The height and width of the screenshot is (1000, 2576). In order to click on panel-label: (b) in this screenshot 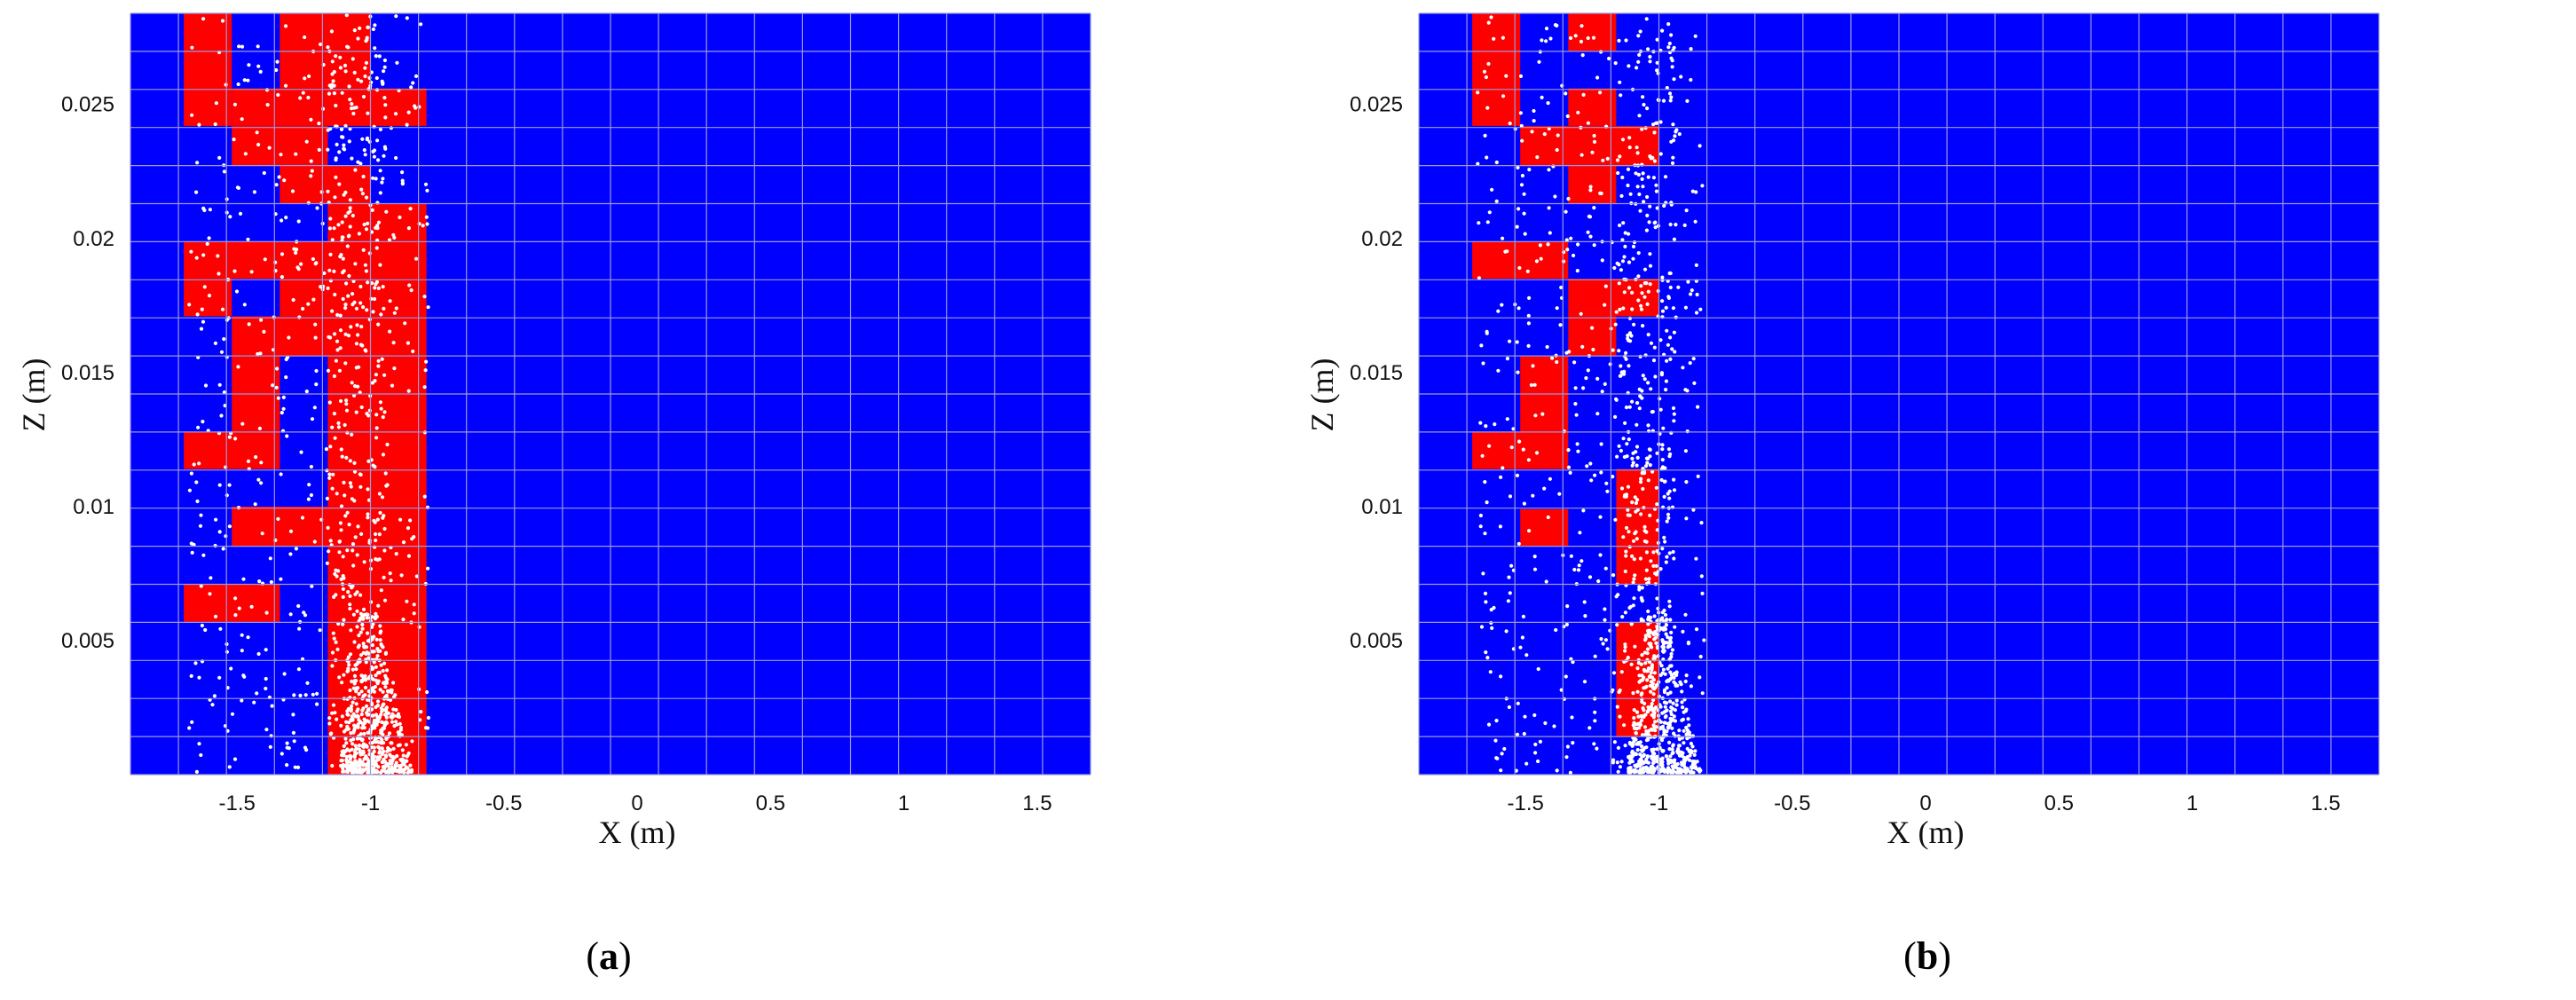, I will do `click(1927, 956)`.